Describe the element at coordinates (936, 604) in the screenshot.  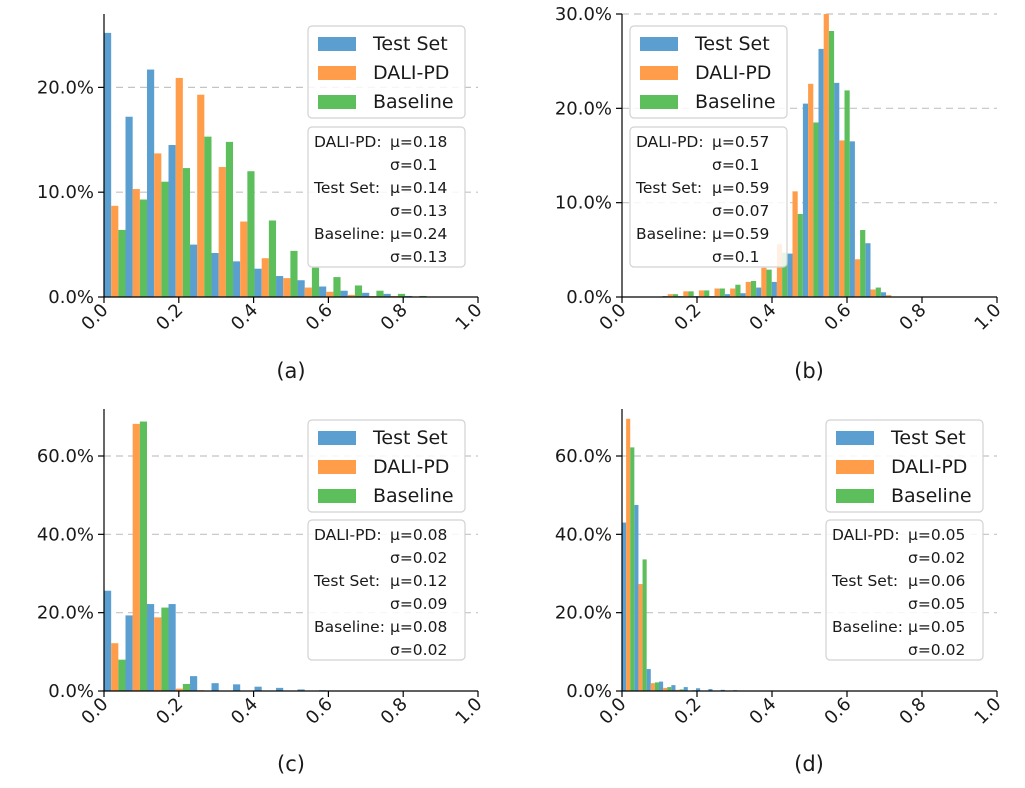
I see `stats-sigma: σ=0.05` at that location.